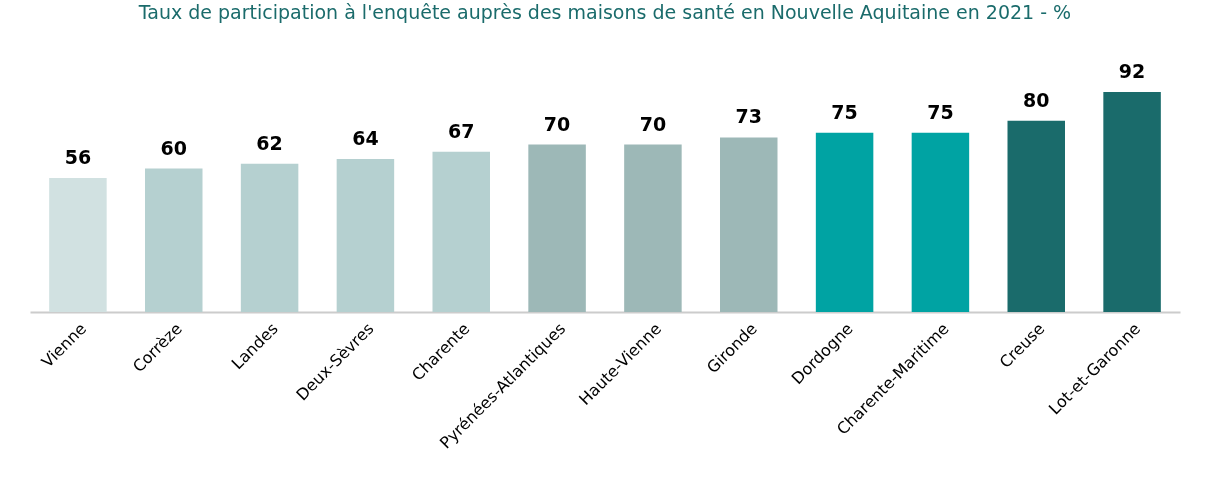 This screenshot has height=503, width=1214. Describe the element at coordinates (365, 137) in the screenshot. I see `data-label: 64` at that location.